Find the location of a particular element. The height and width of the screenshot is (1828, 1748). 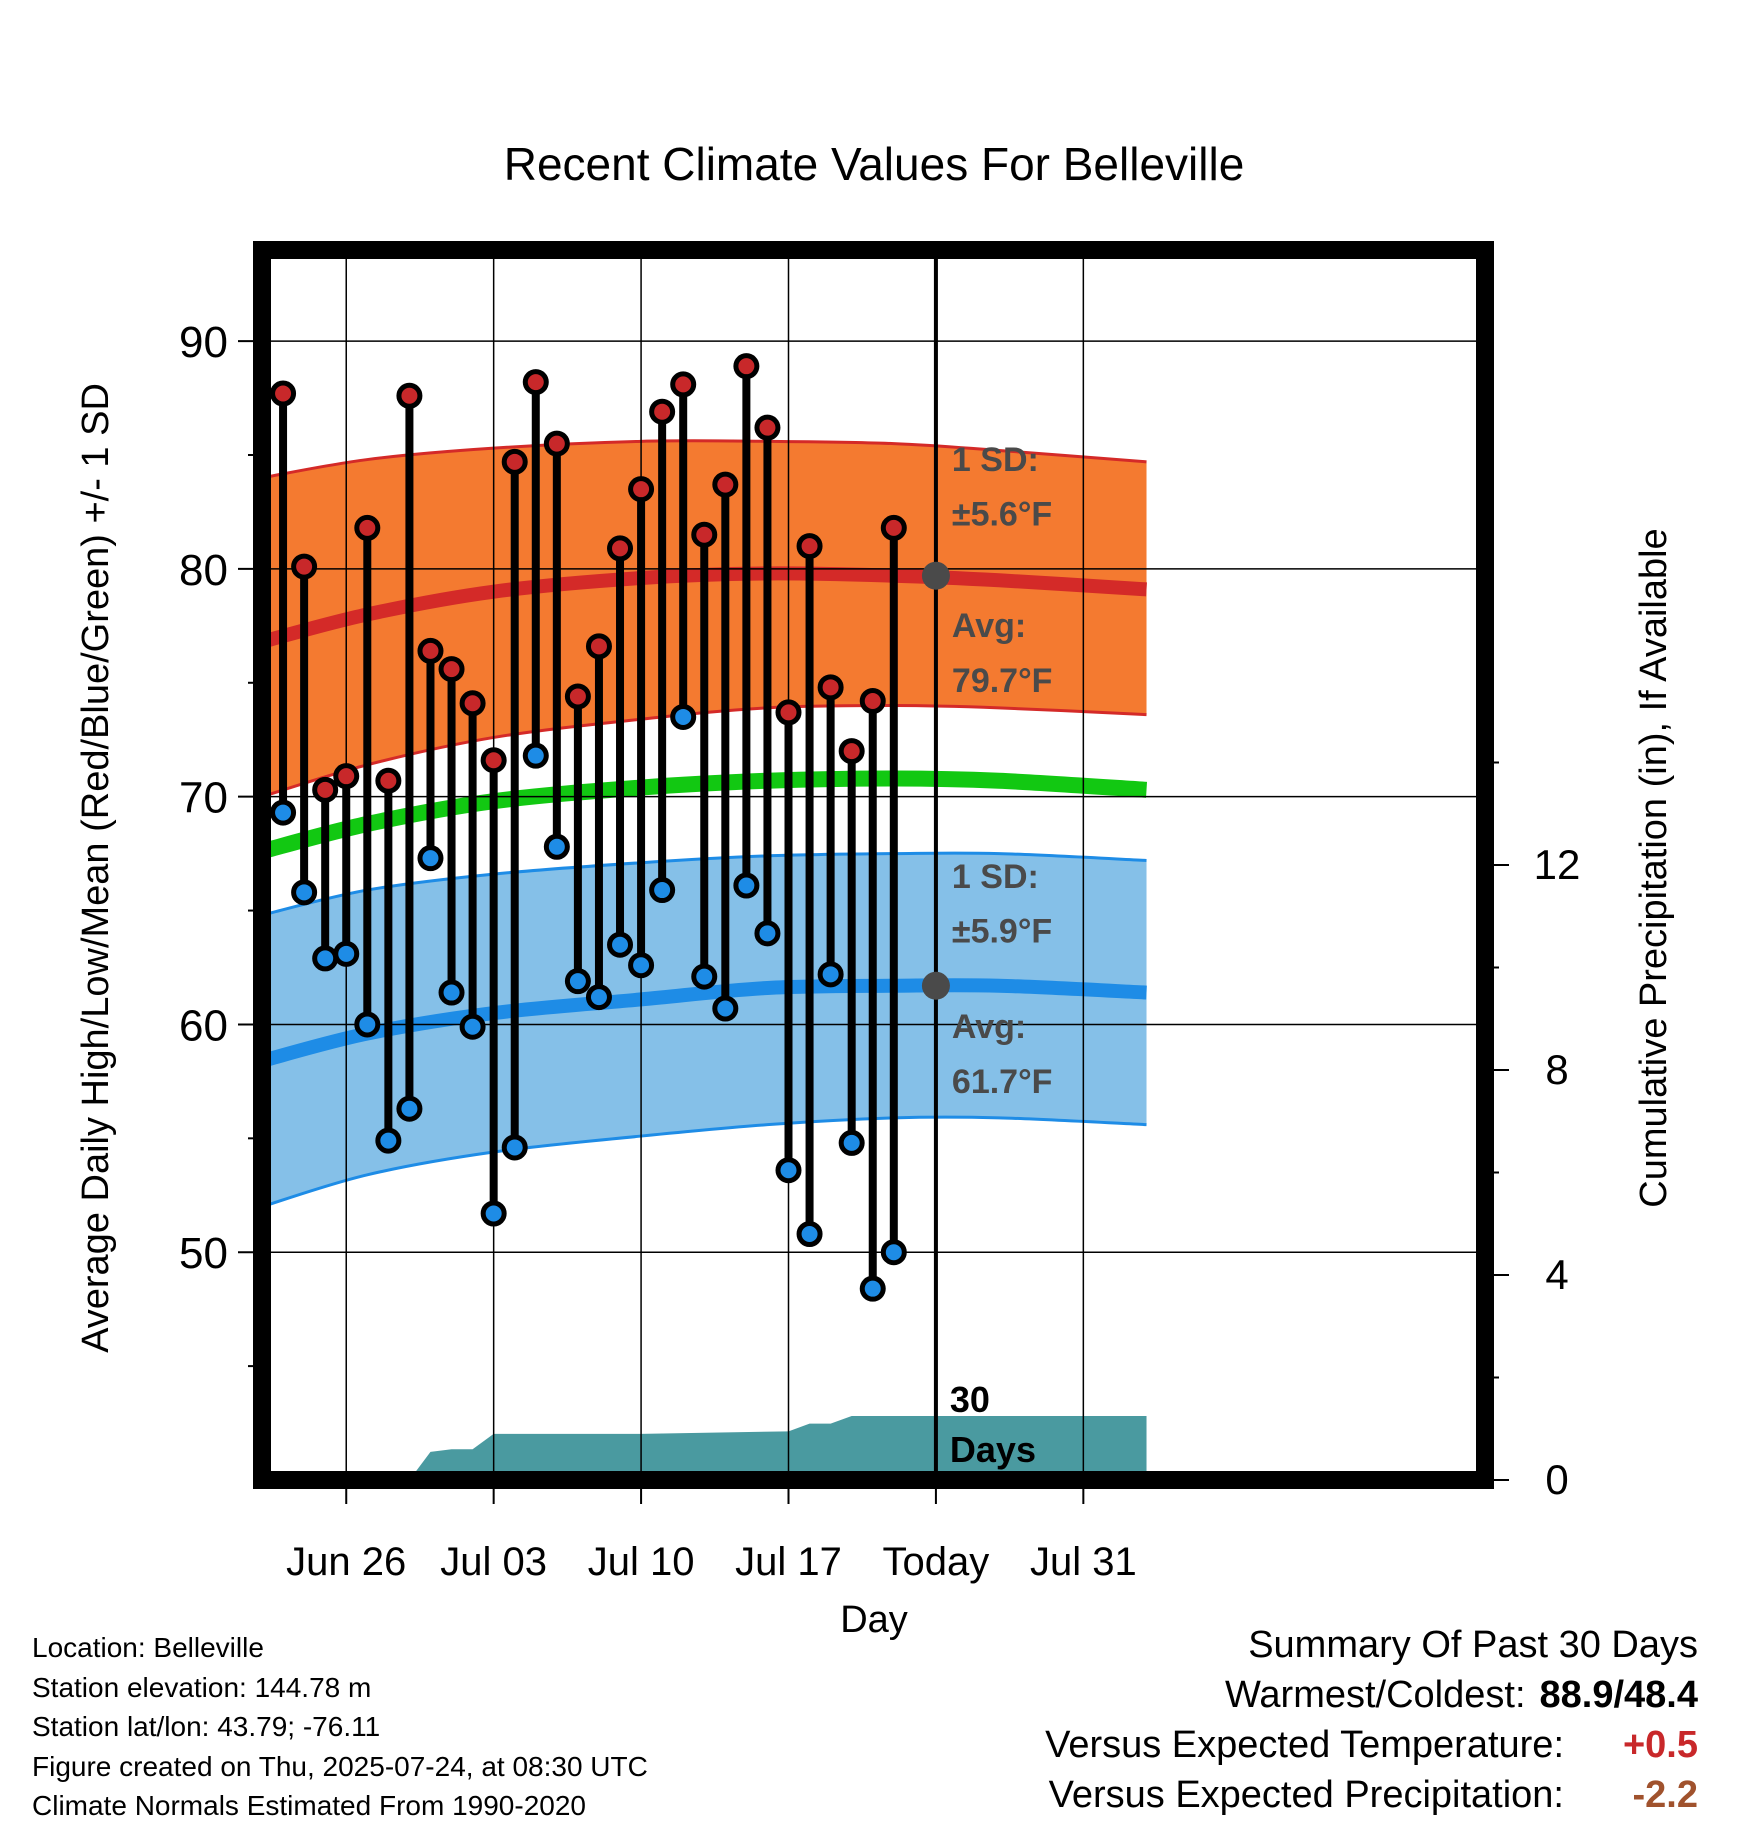

metadata-normals: Climate Normals Estimated From 1990-2020 is located at coordinates (309, 1805).